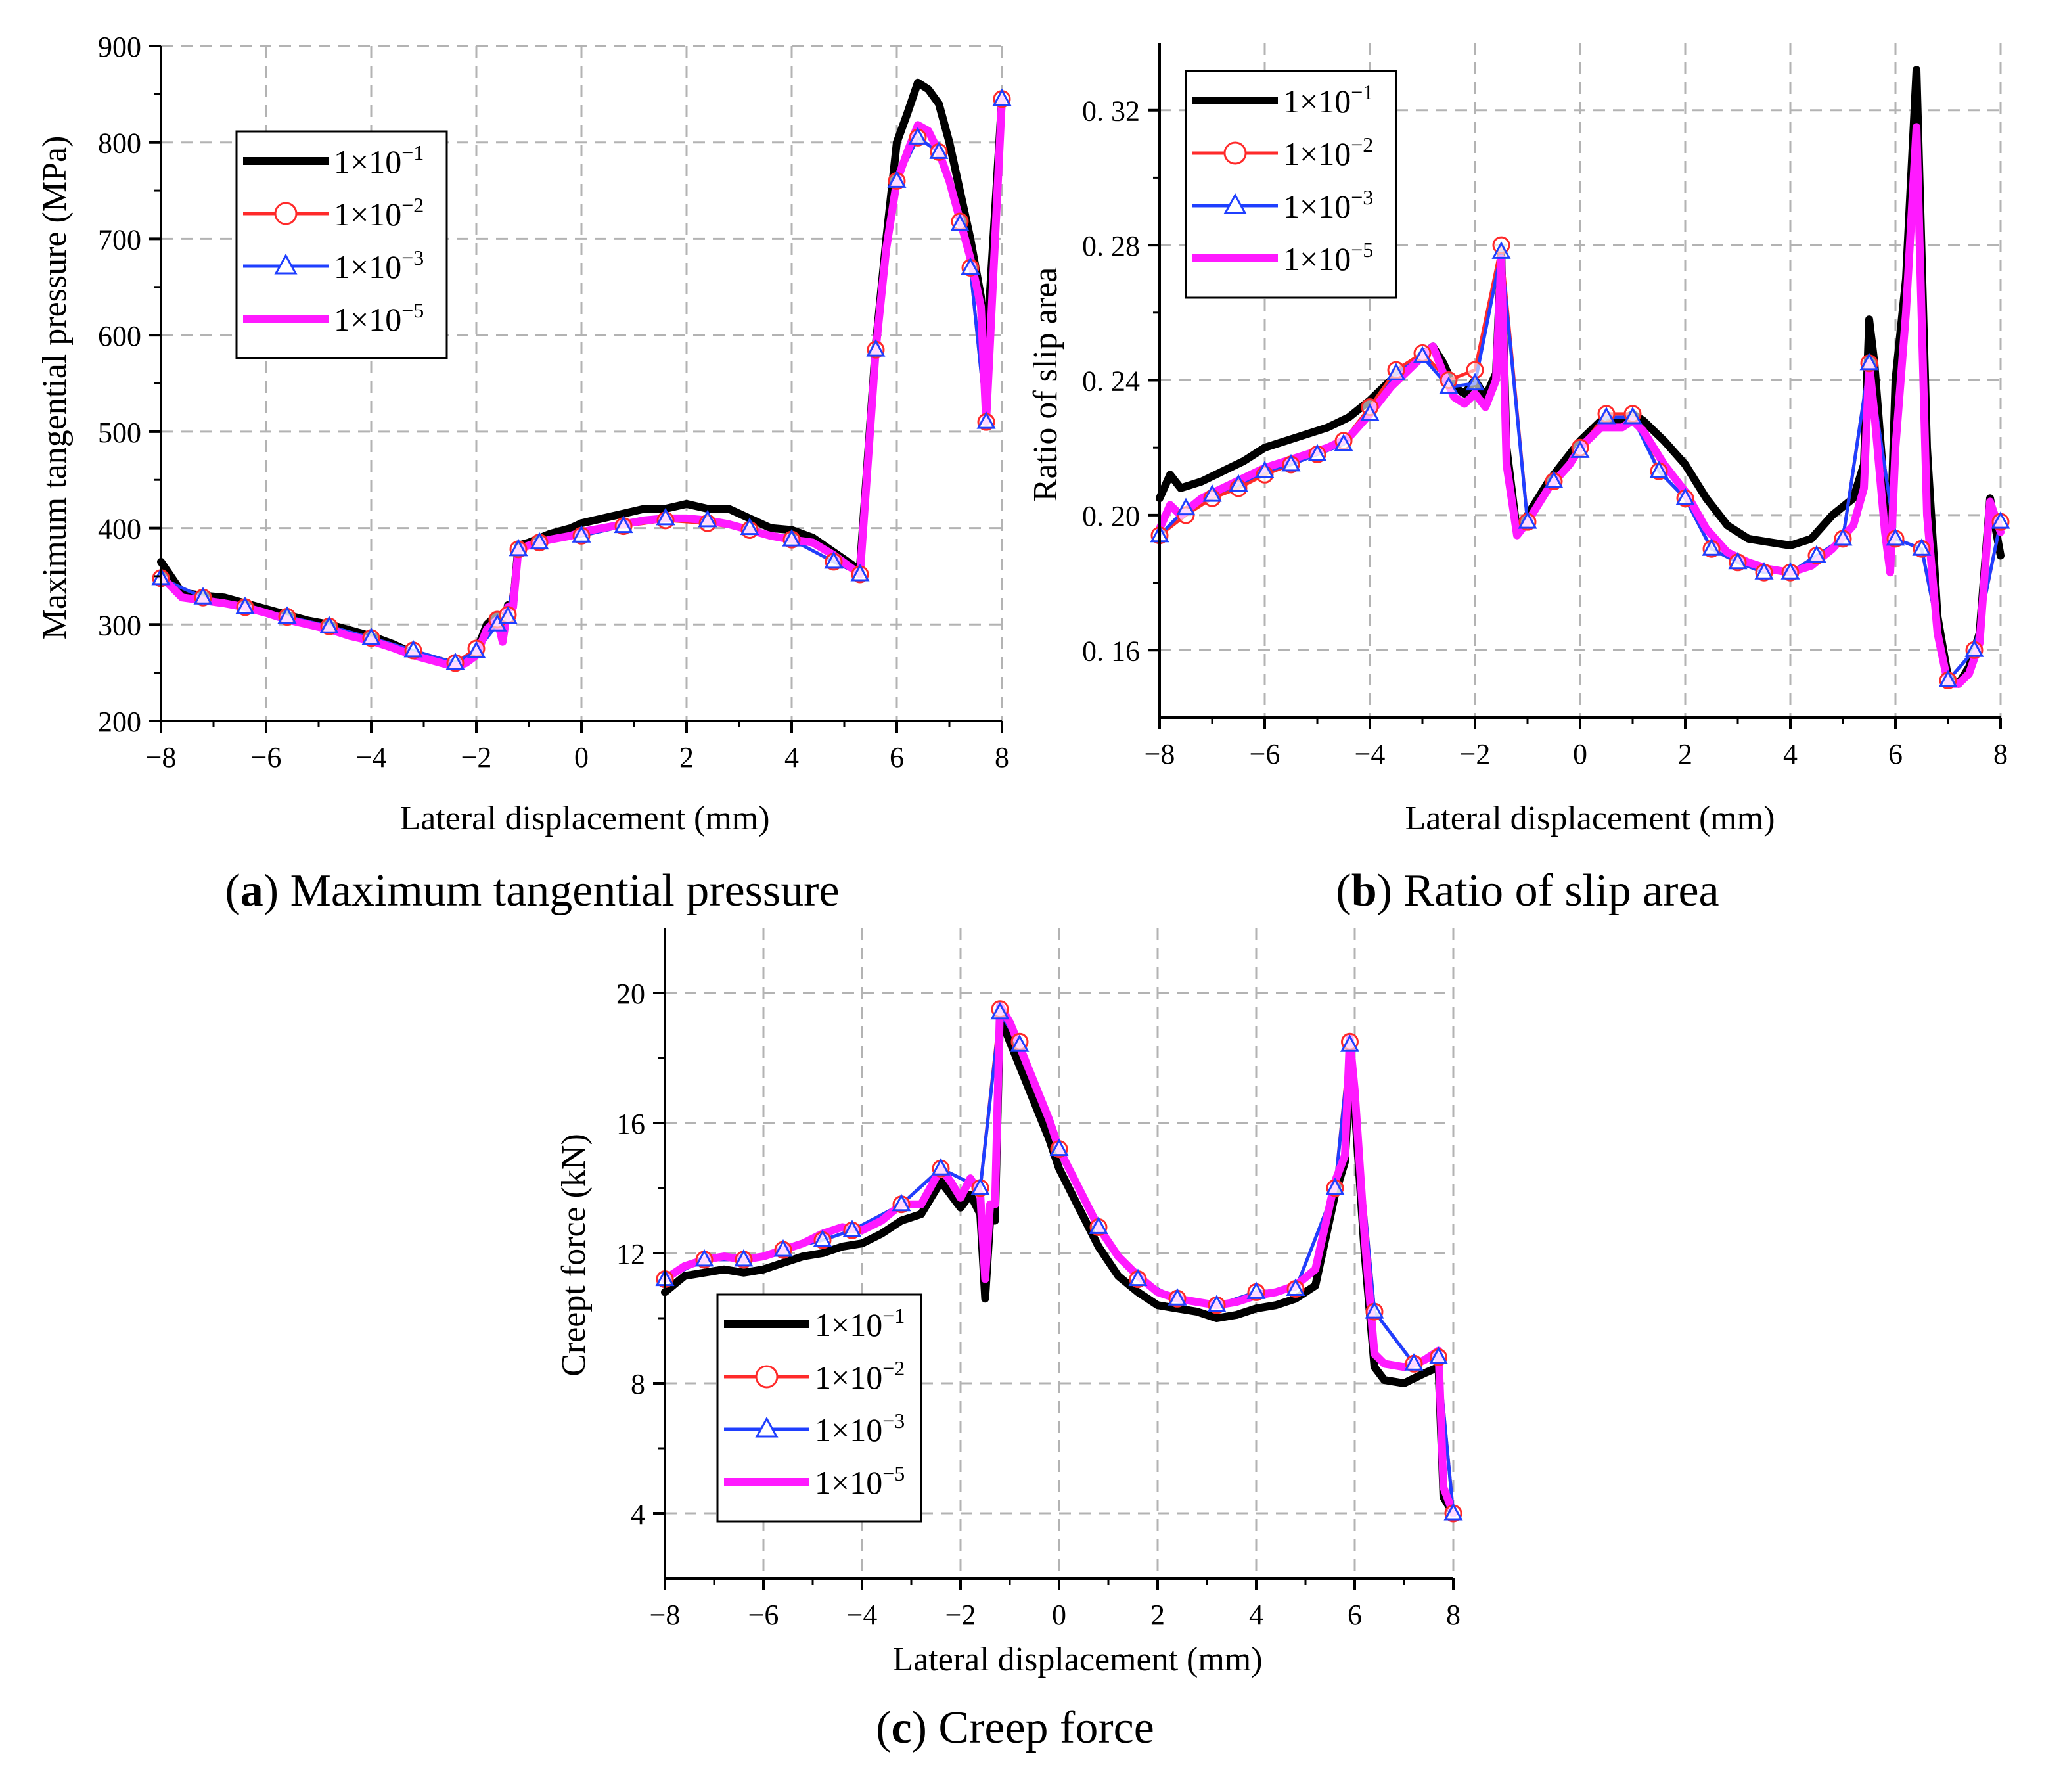 The image size is (2063, 1792). I want to click on y-tick-label: 16, so click(630, 1124).